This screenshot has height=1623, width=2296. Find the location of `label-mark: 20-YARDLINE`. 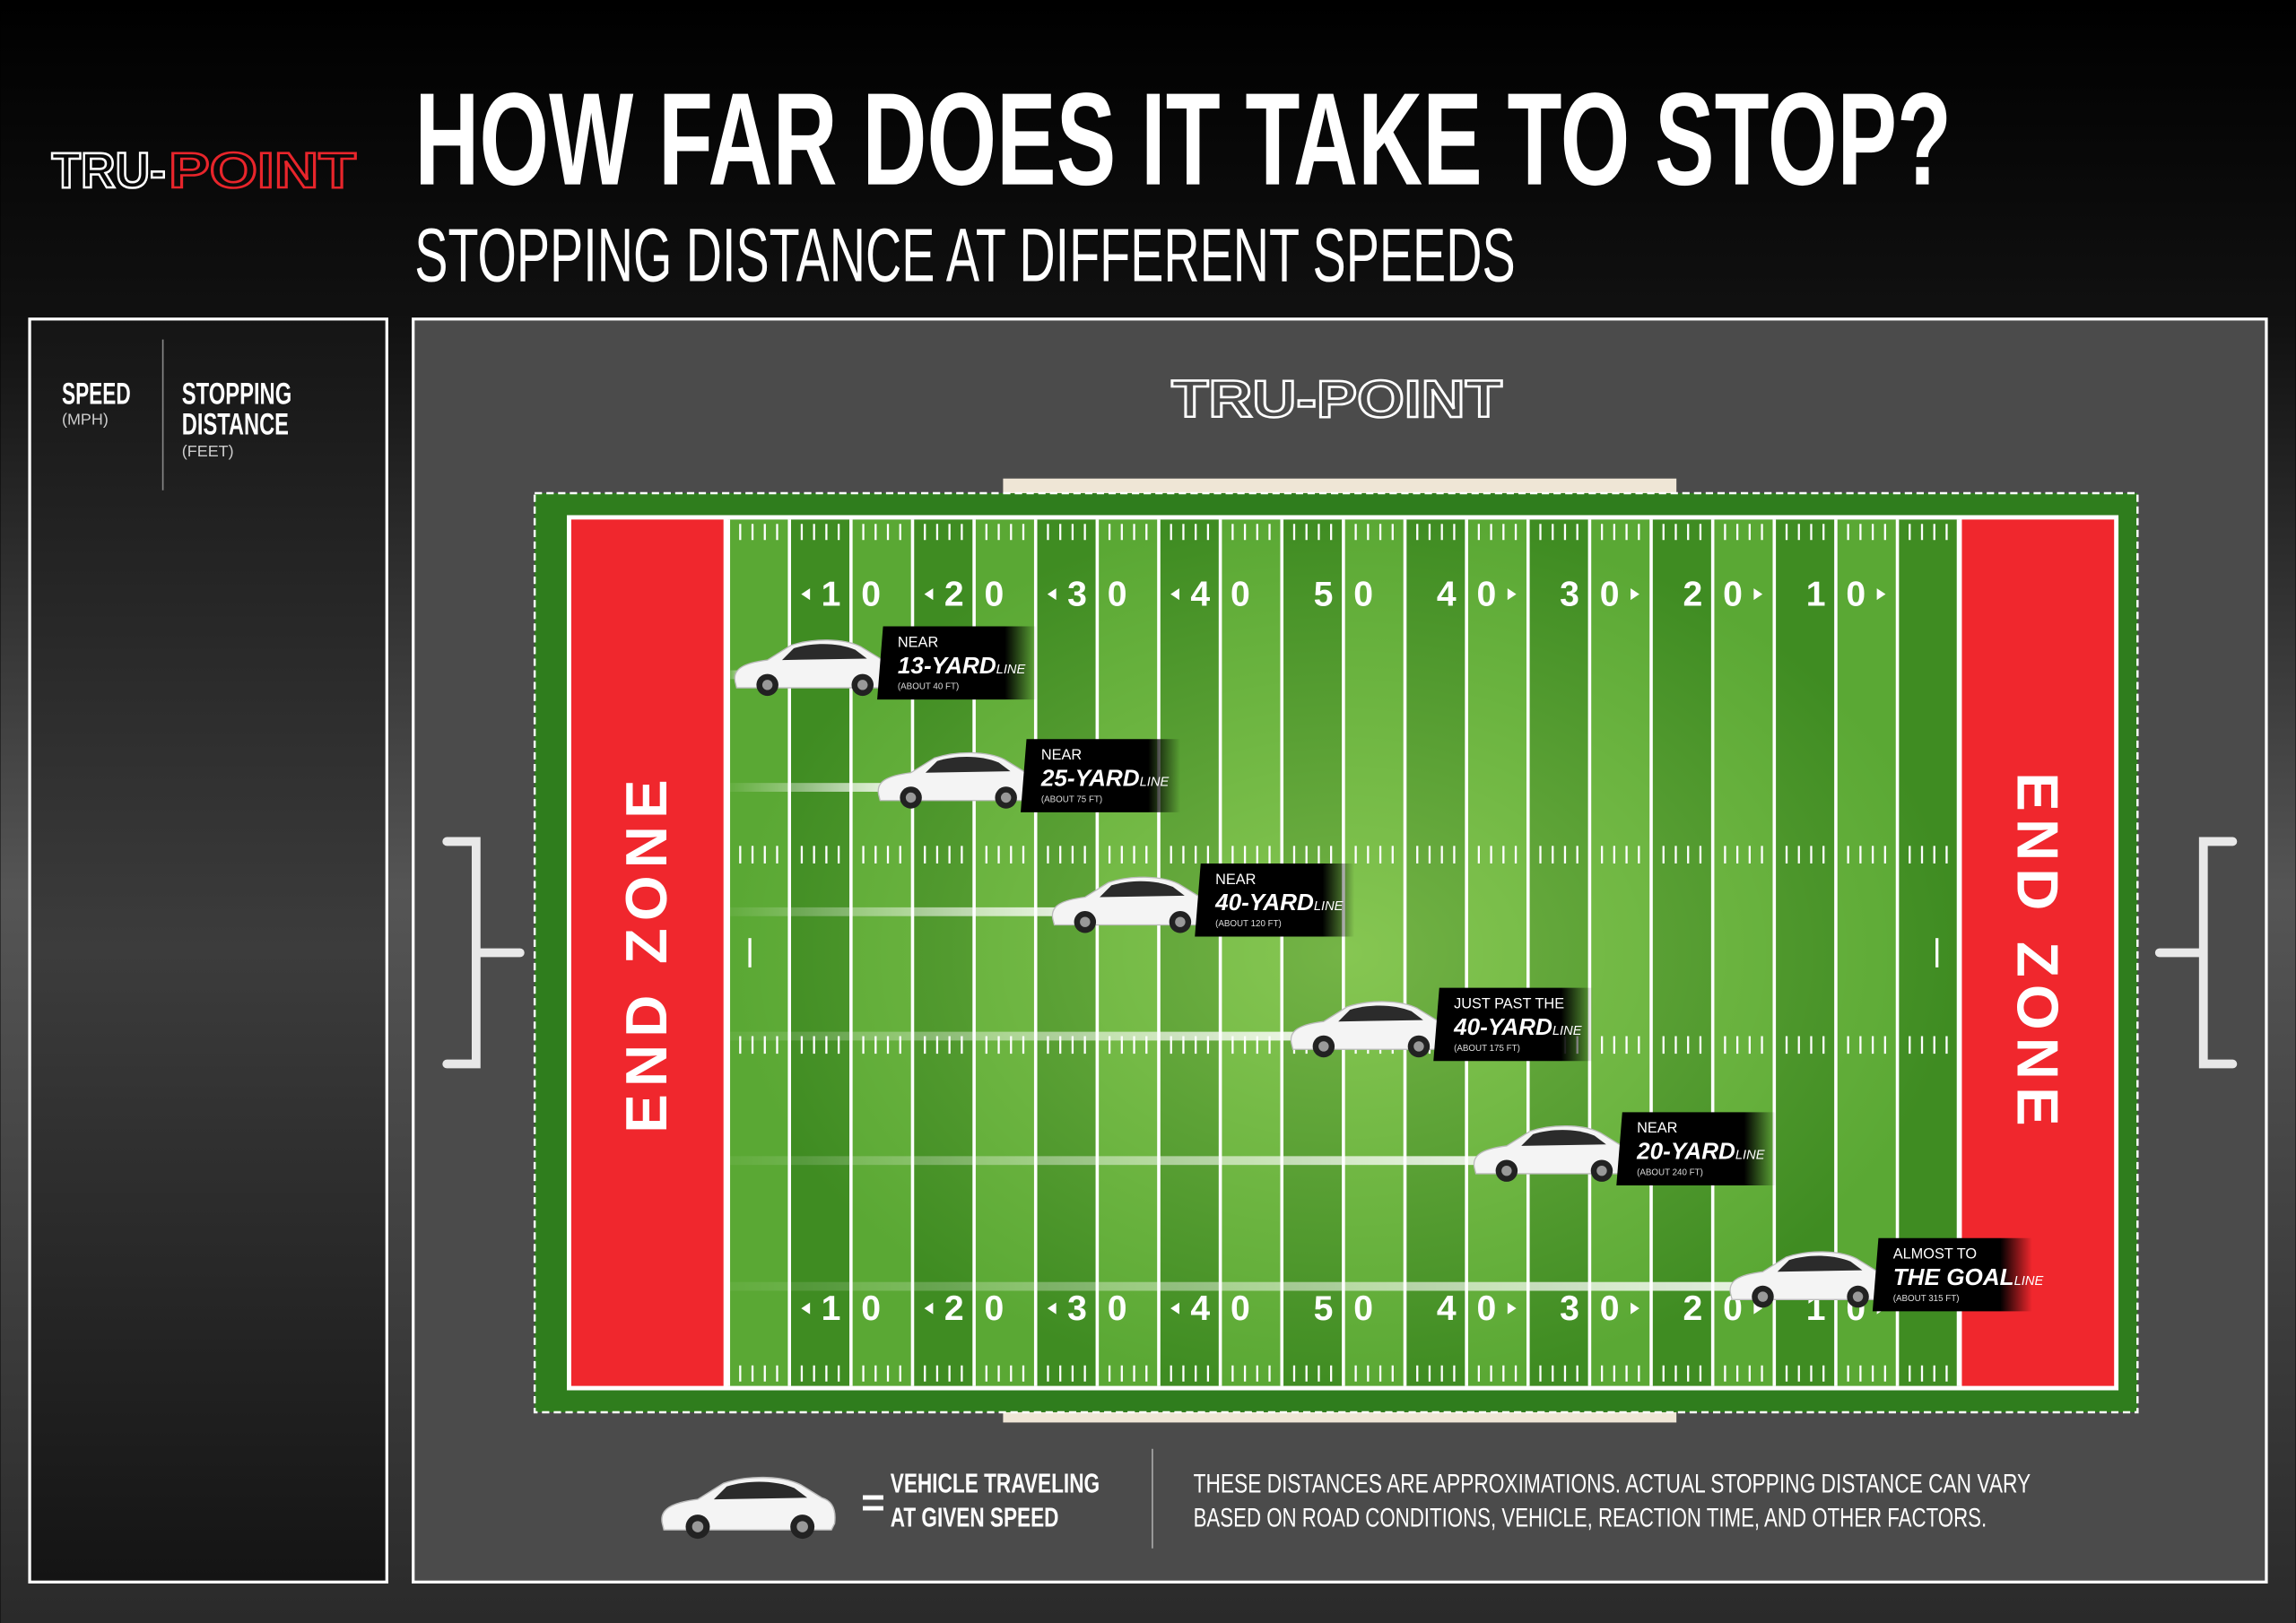

label-mark: 20-YARDLINE is located at coordinates (1700, 1151).